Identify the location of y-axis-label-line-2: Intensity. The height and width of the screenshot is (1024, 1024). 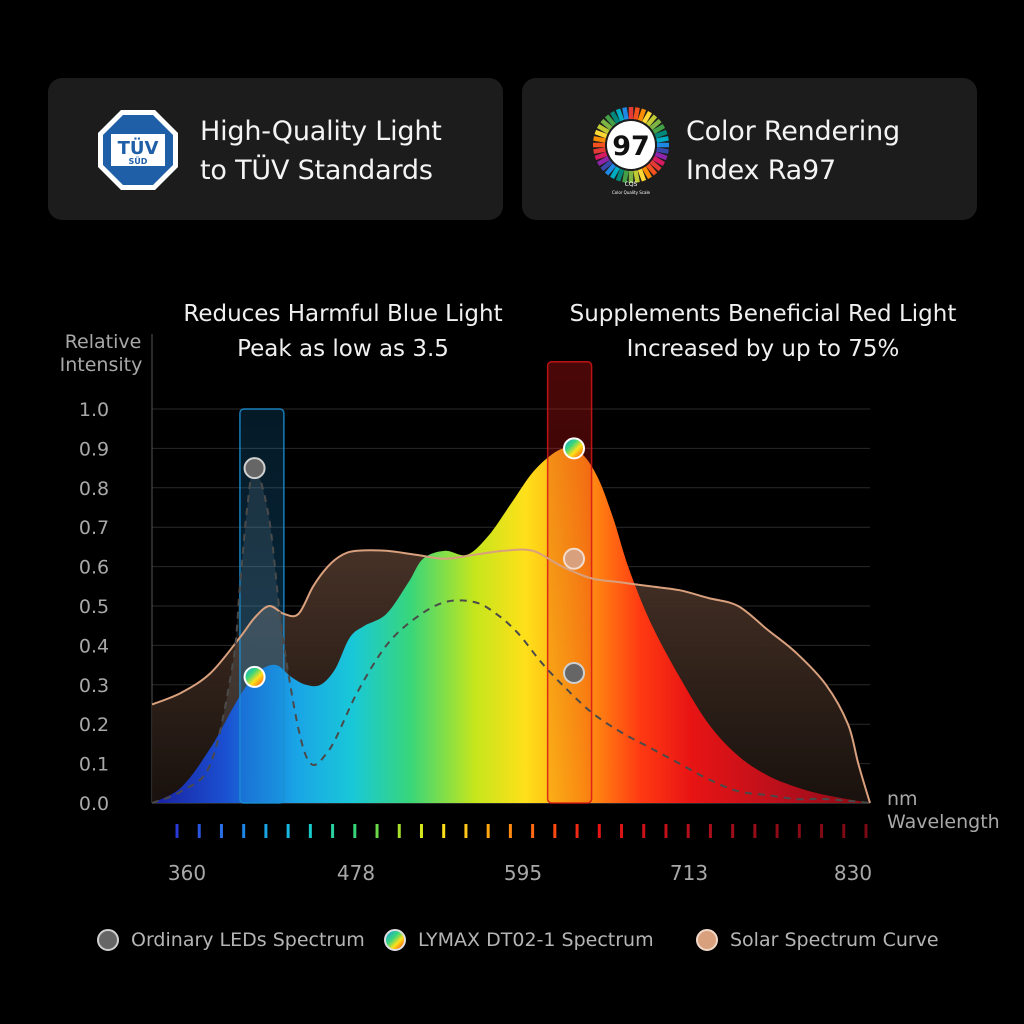
(101, 365).